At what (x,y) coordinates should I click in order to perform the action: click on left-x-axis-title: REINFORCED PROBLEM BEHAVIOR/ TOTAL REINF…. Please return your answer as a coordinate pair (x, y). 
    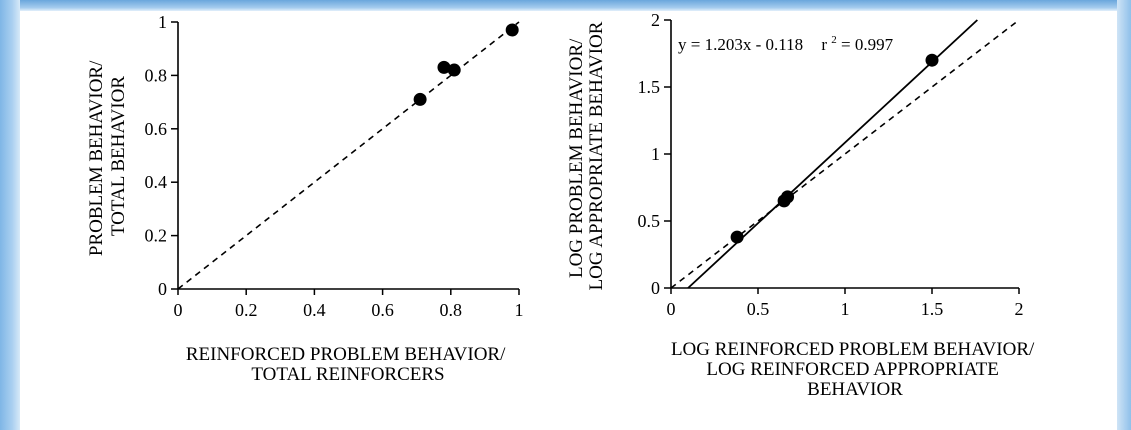
    Looking at the image, I should click on (348, 364).